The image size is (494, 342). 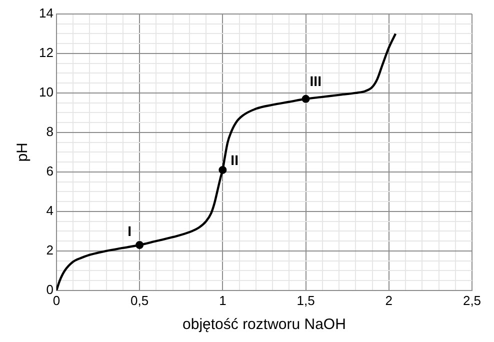 What do you see at coordinates (46, 52) in the screenshot?
I see `y-tick-label: 12` at bounding box center [46, 52].